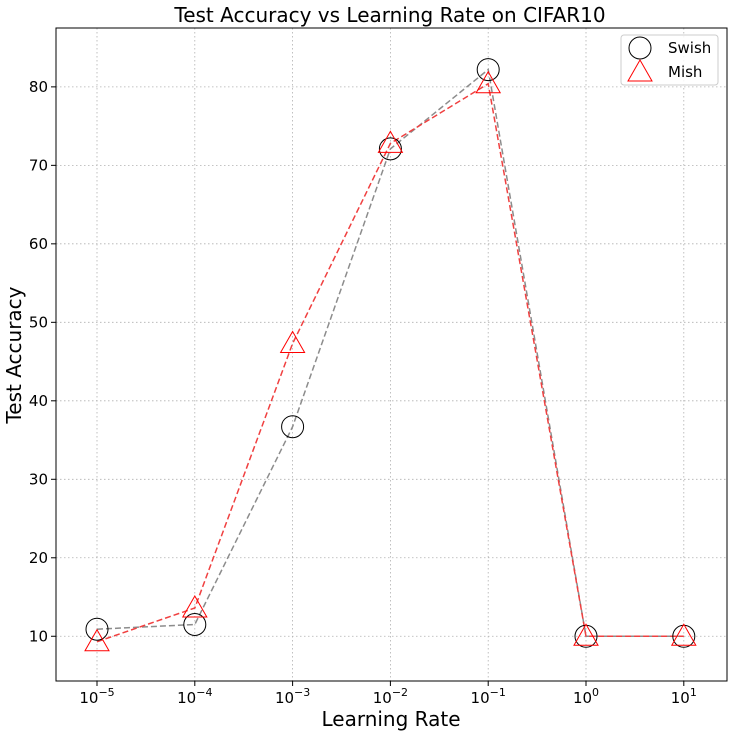 This screenshot has height=736, width=736. Describe the element at coordinates (106, 692) in the screenshot. I see `x-tick-exponent: −5` at that location.